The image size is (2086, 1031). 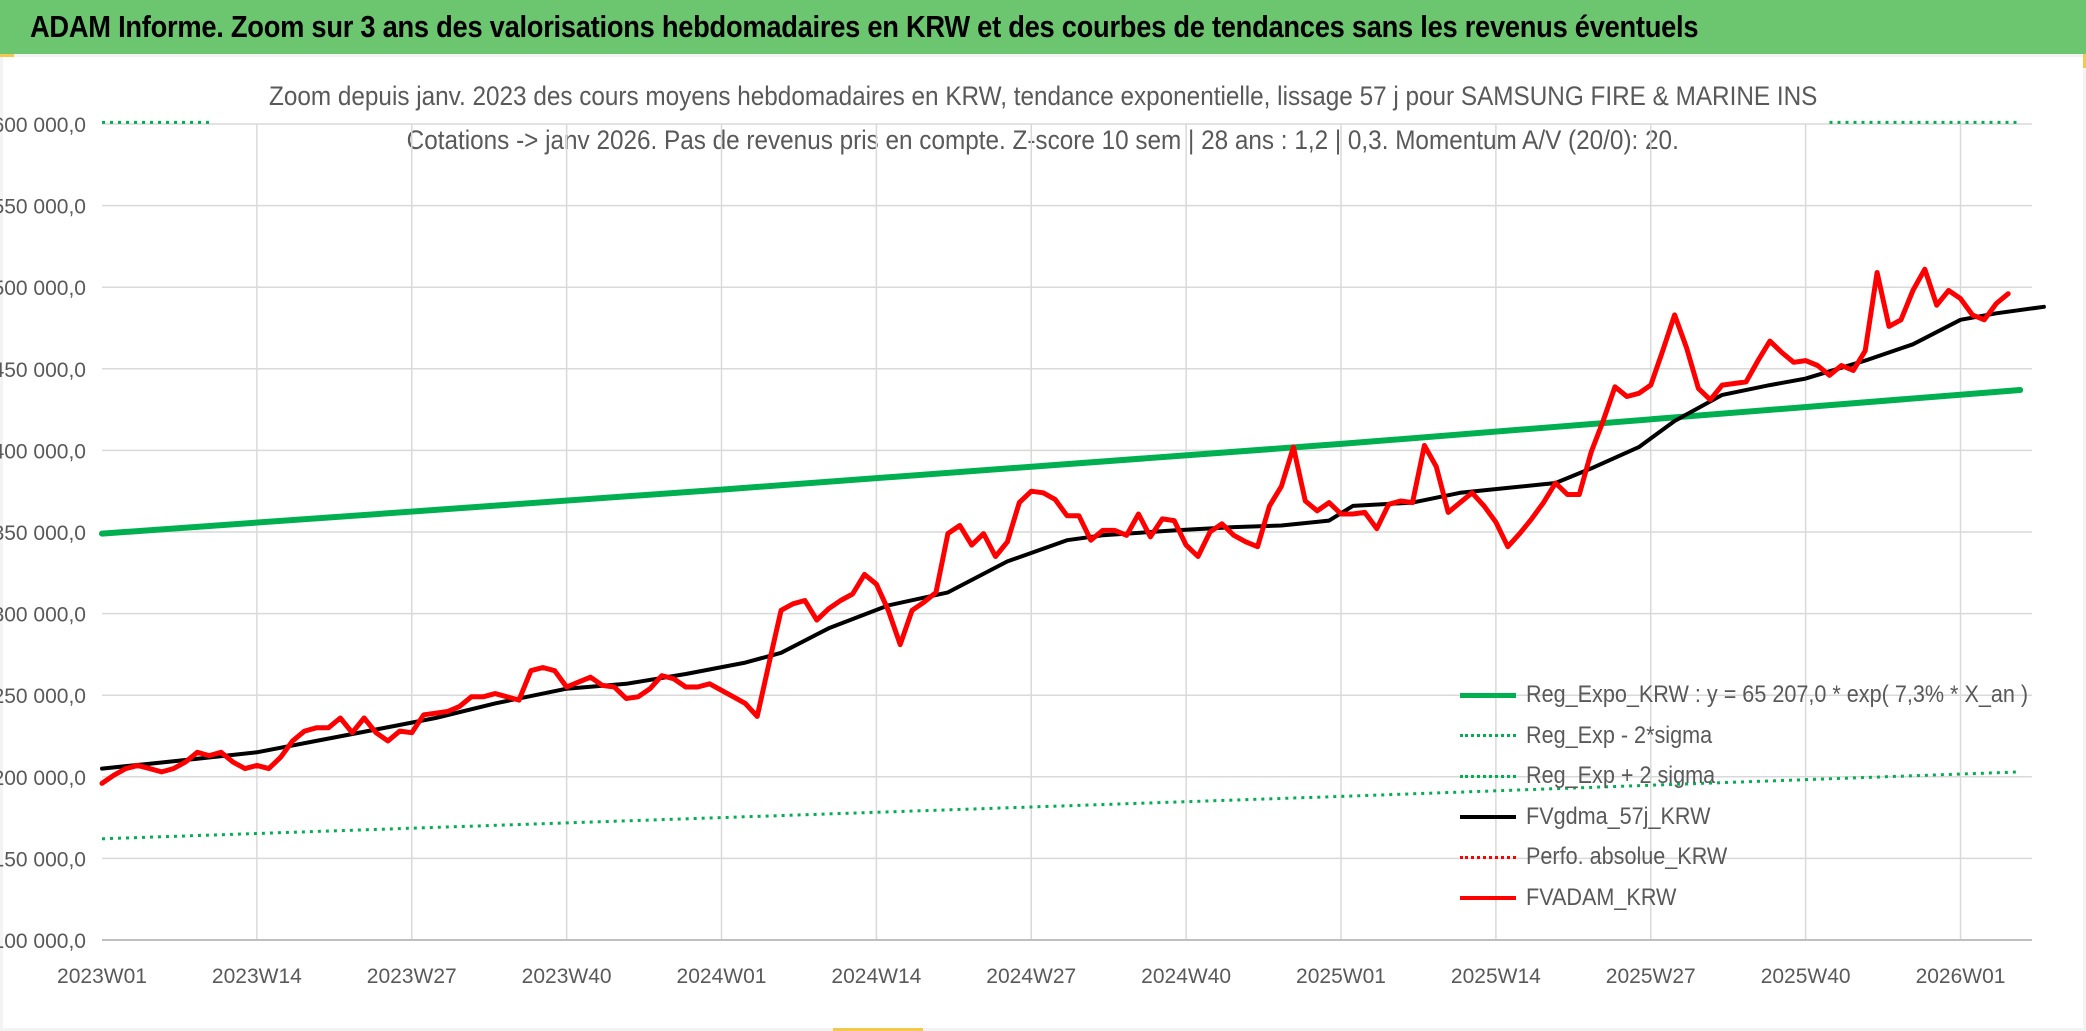 I want to click on legend-item: FVgdma_57j_KRW, so click(x=1772, y=817).